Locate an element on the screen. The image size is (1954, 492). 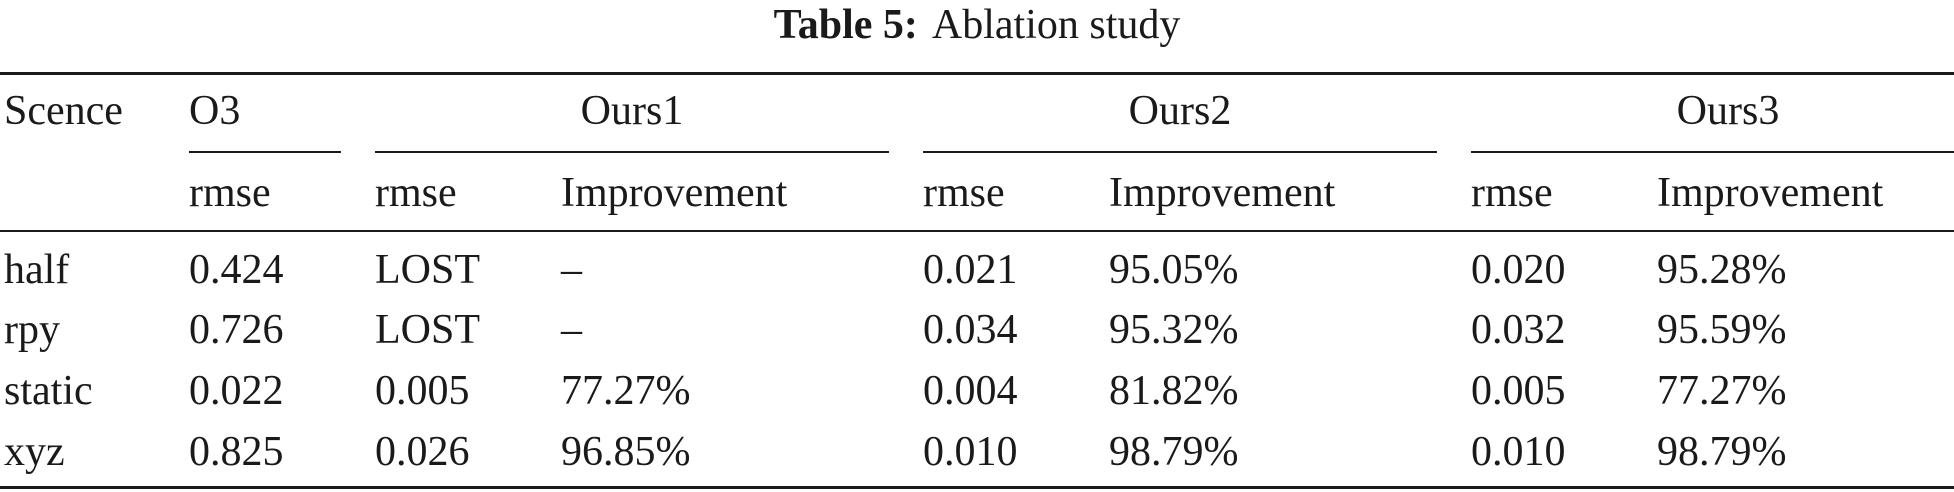
group-rule-ours3 is located at coordinates (1712, 152).